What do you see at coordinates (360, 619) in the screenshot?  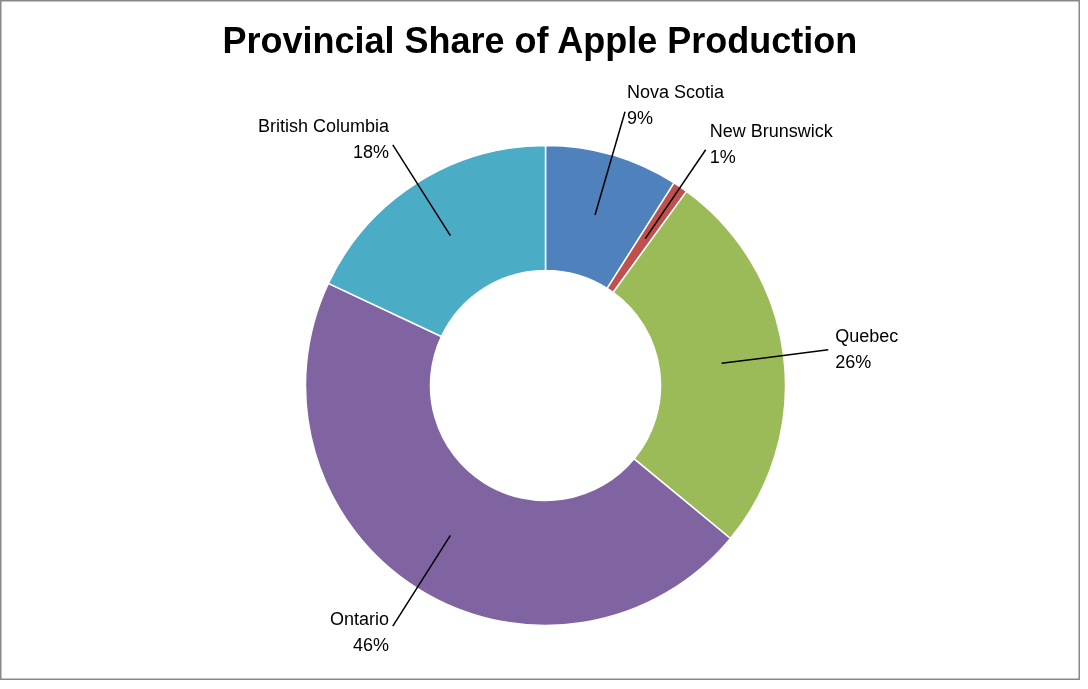 I see `slice-label: Ontario` at bounding box center [360, 619].